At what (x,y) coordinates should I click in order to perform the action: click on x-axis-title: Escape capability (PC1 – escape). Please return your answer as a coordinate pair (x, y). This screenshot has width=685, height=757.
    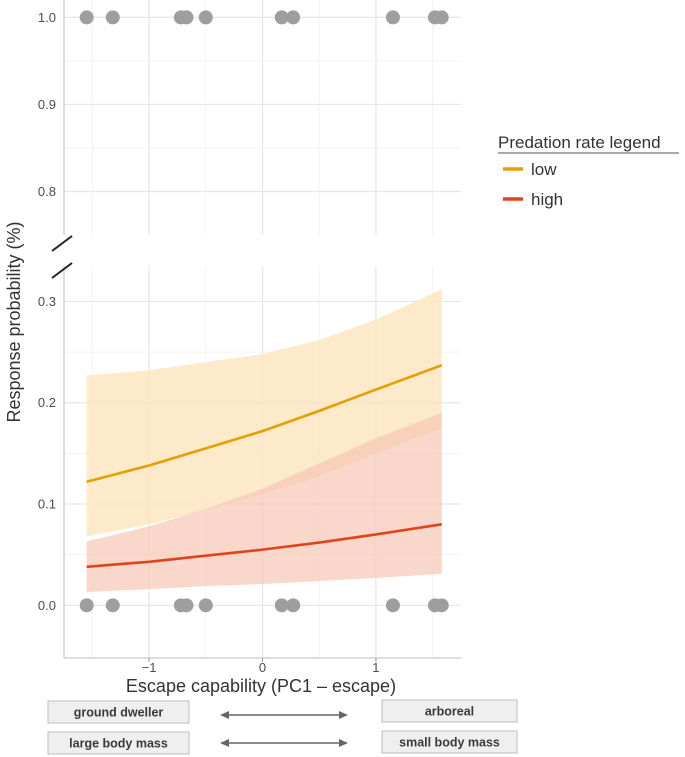
    Looking at the image, I should click on (261, 686).